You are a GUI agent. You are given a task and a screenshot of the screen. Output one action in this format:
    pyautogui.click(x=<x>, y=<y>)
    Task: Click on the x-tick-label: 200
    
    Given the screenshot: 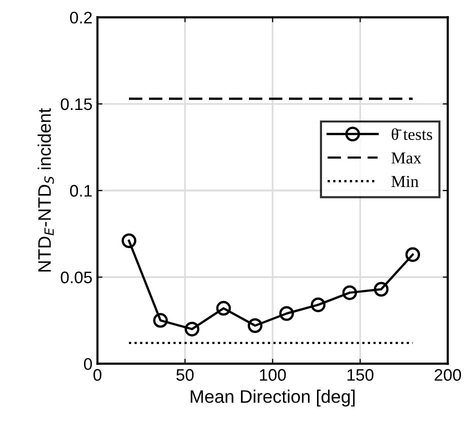 What is the action you would take?
    pyautogui.click(x=448, y=375)
    